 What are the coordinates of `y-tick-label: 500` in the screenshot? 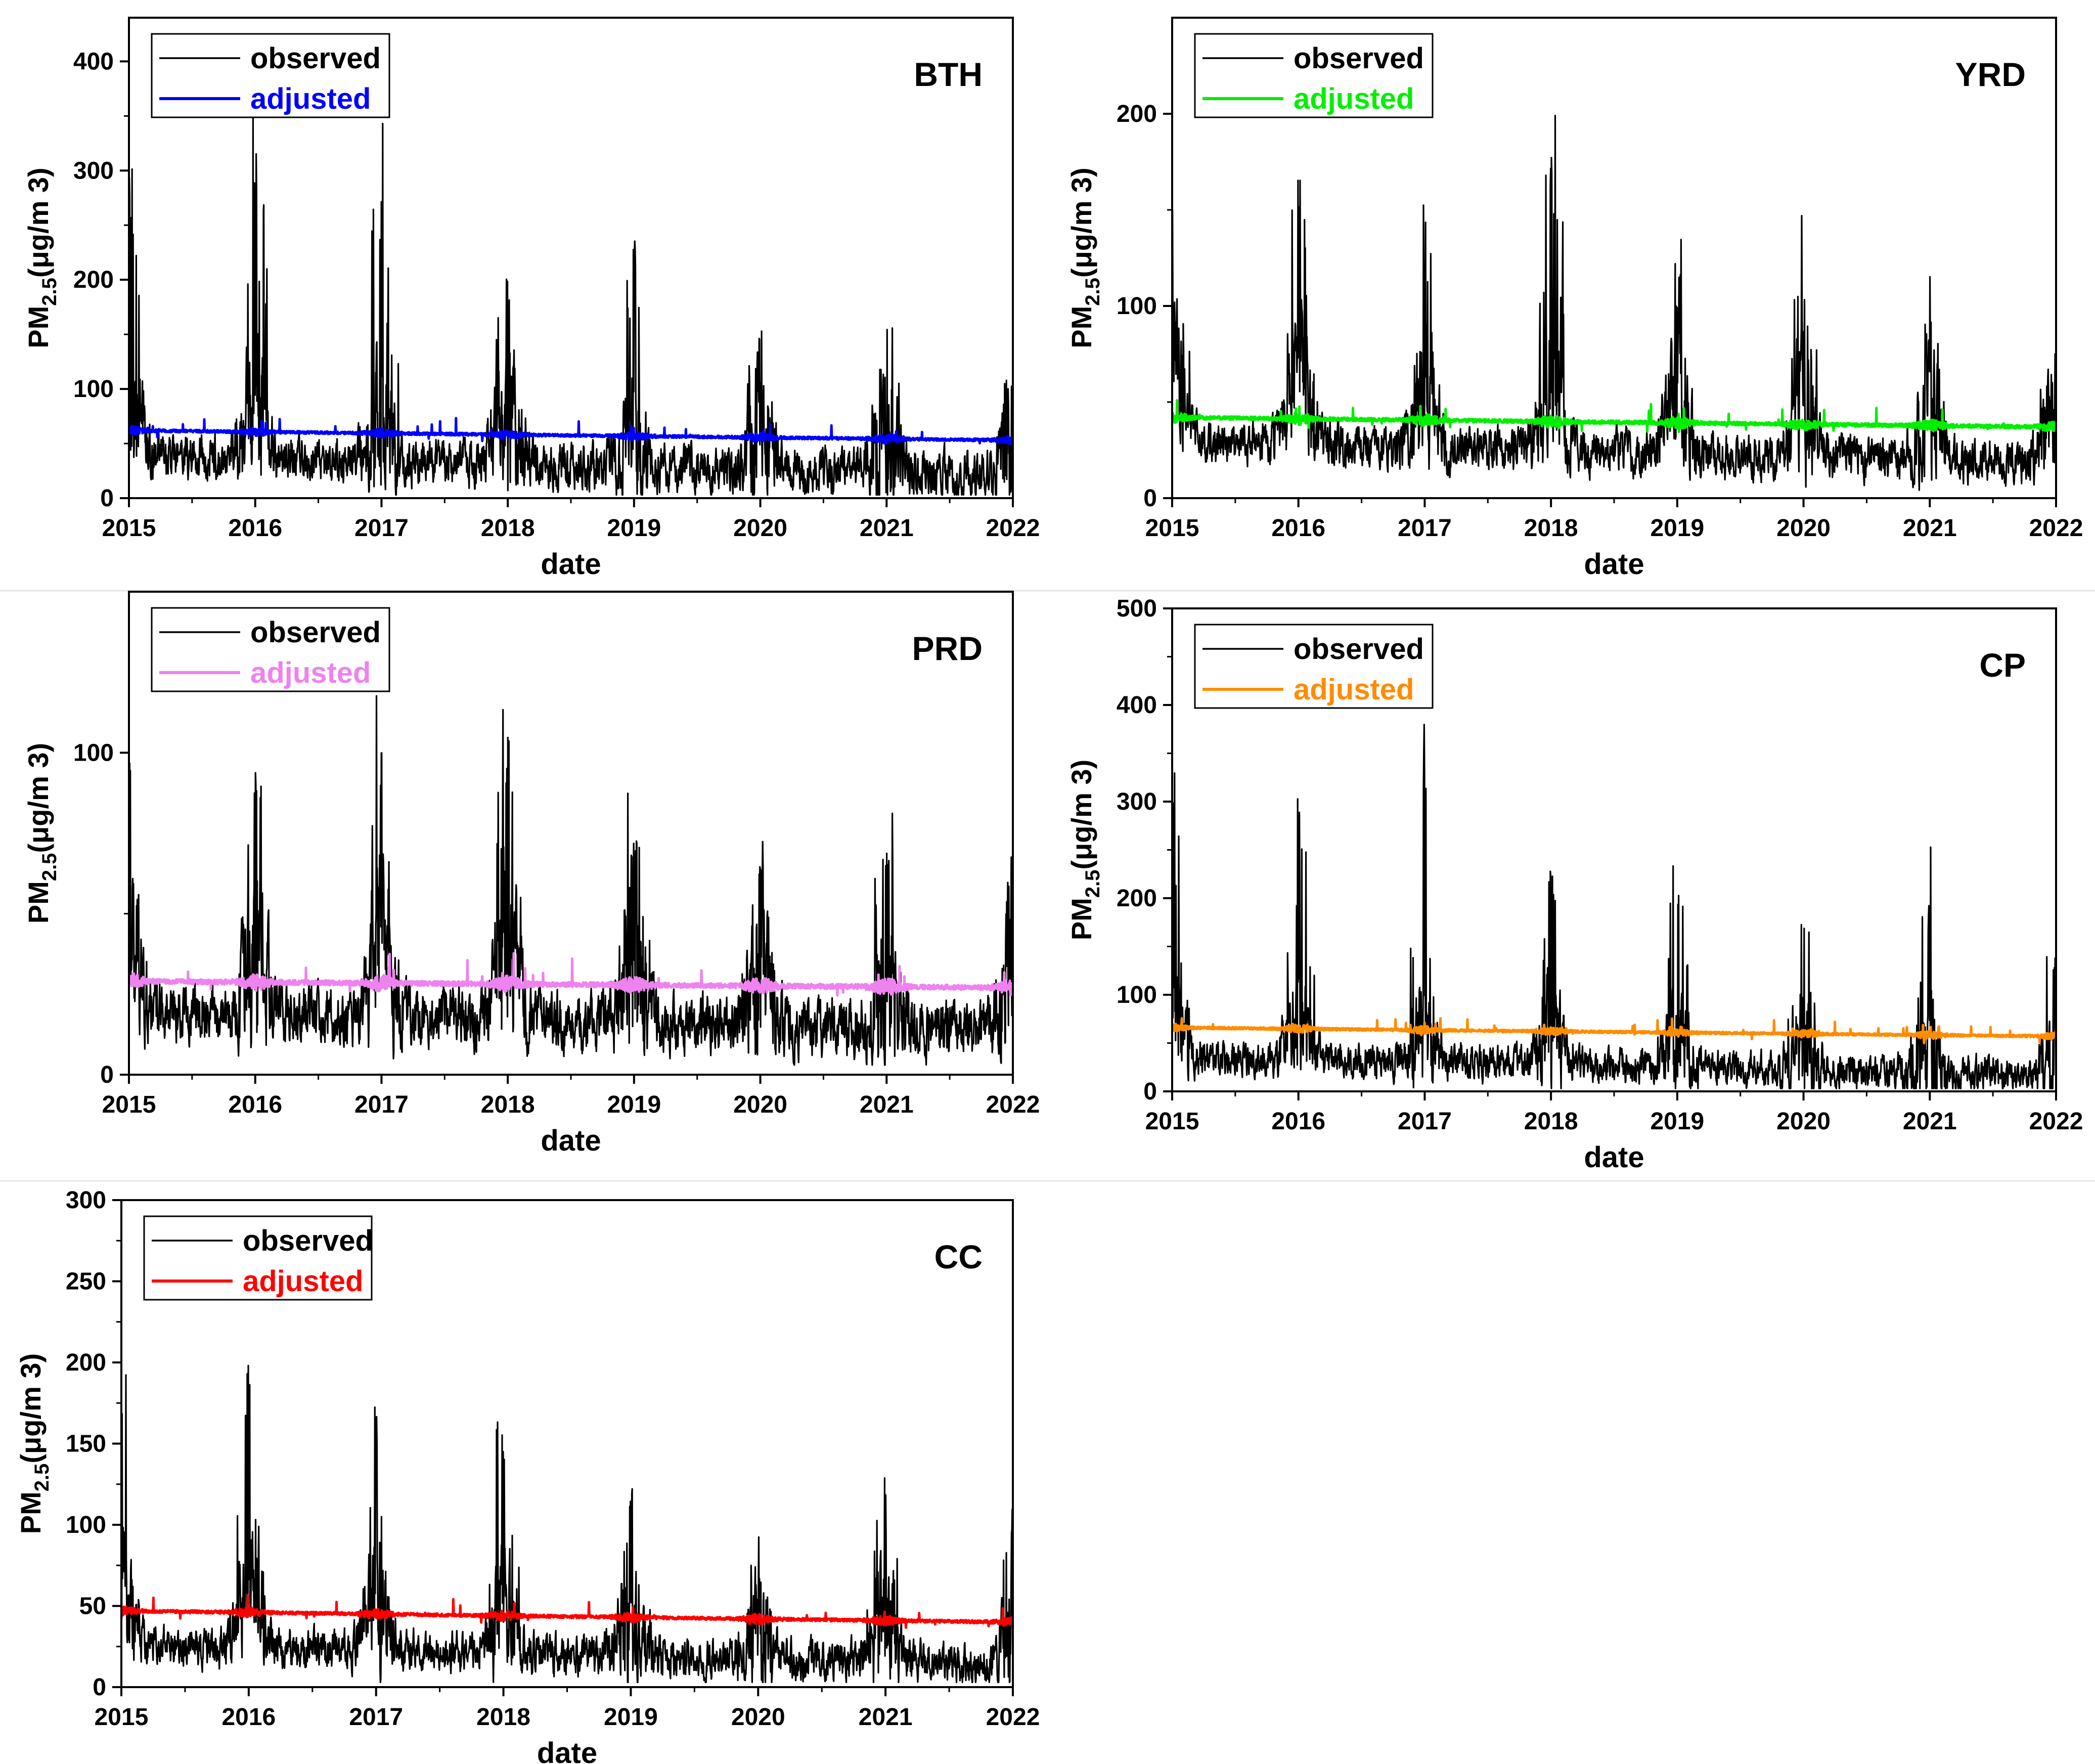 It's located at (1137, 608).